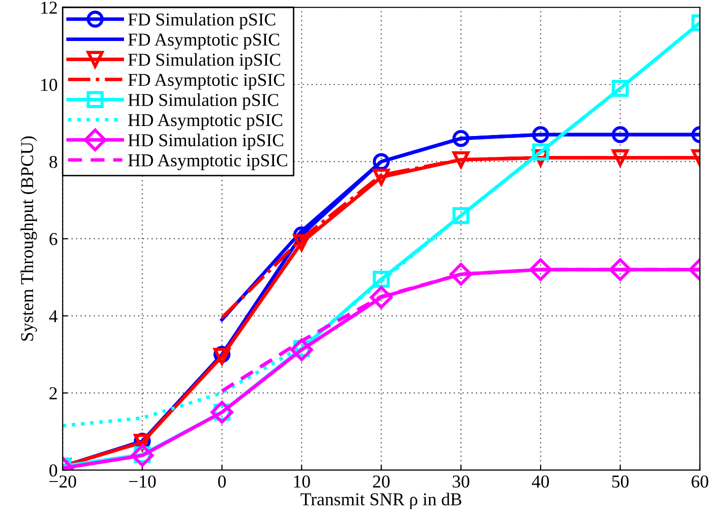 This screenshot has height=527, width=712. What do you see at coordinates (49, 8) in the screenshot?
I see `y-tick-label: 12` at bounding box center [49, 8].